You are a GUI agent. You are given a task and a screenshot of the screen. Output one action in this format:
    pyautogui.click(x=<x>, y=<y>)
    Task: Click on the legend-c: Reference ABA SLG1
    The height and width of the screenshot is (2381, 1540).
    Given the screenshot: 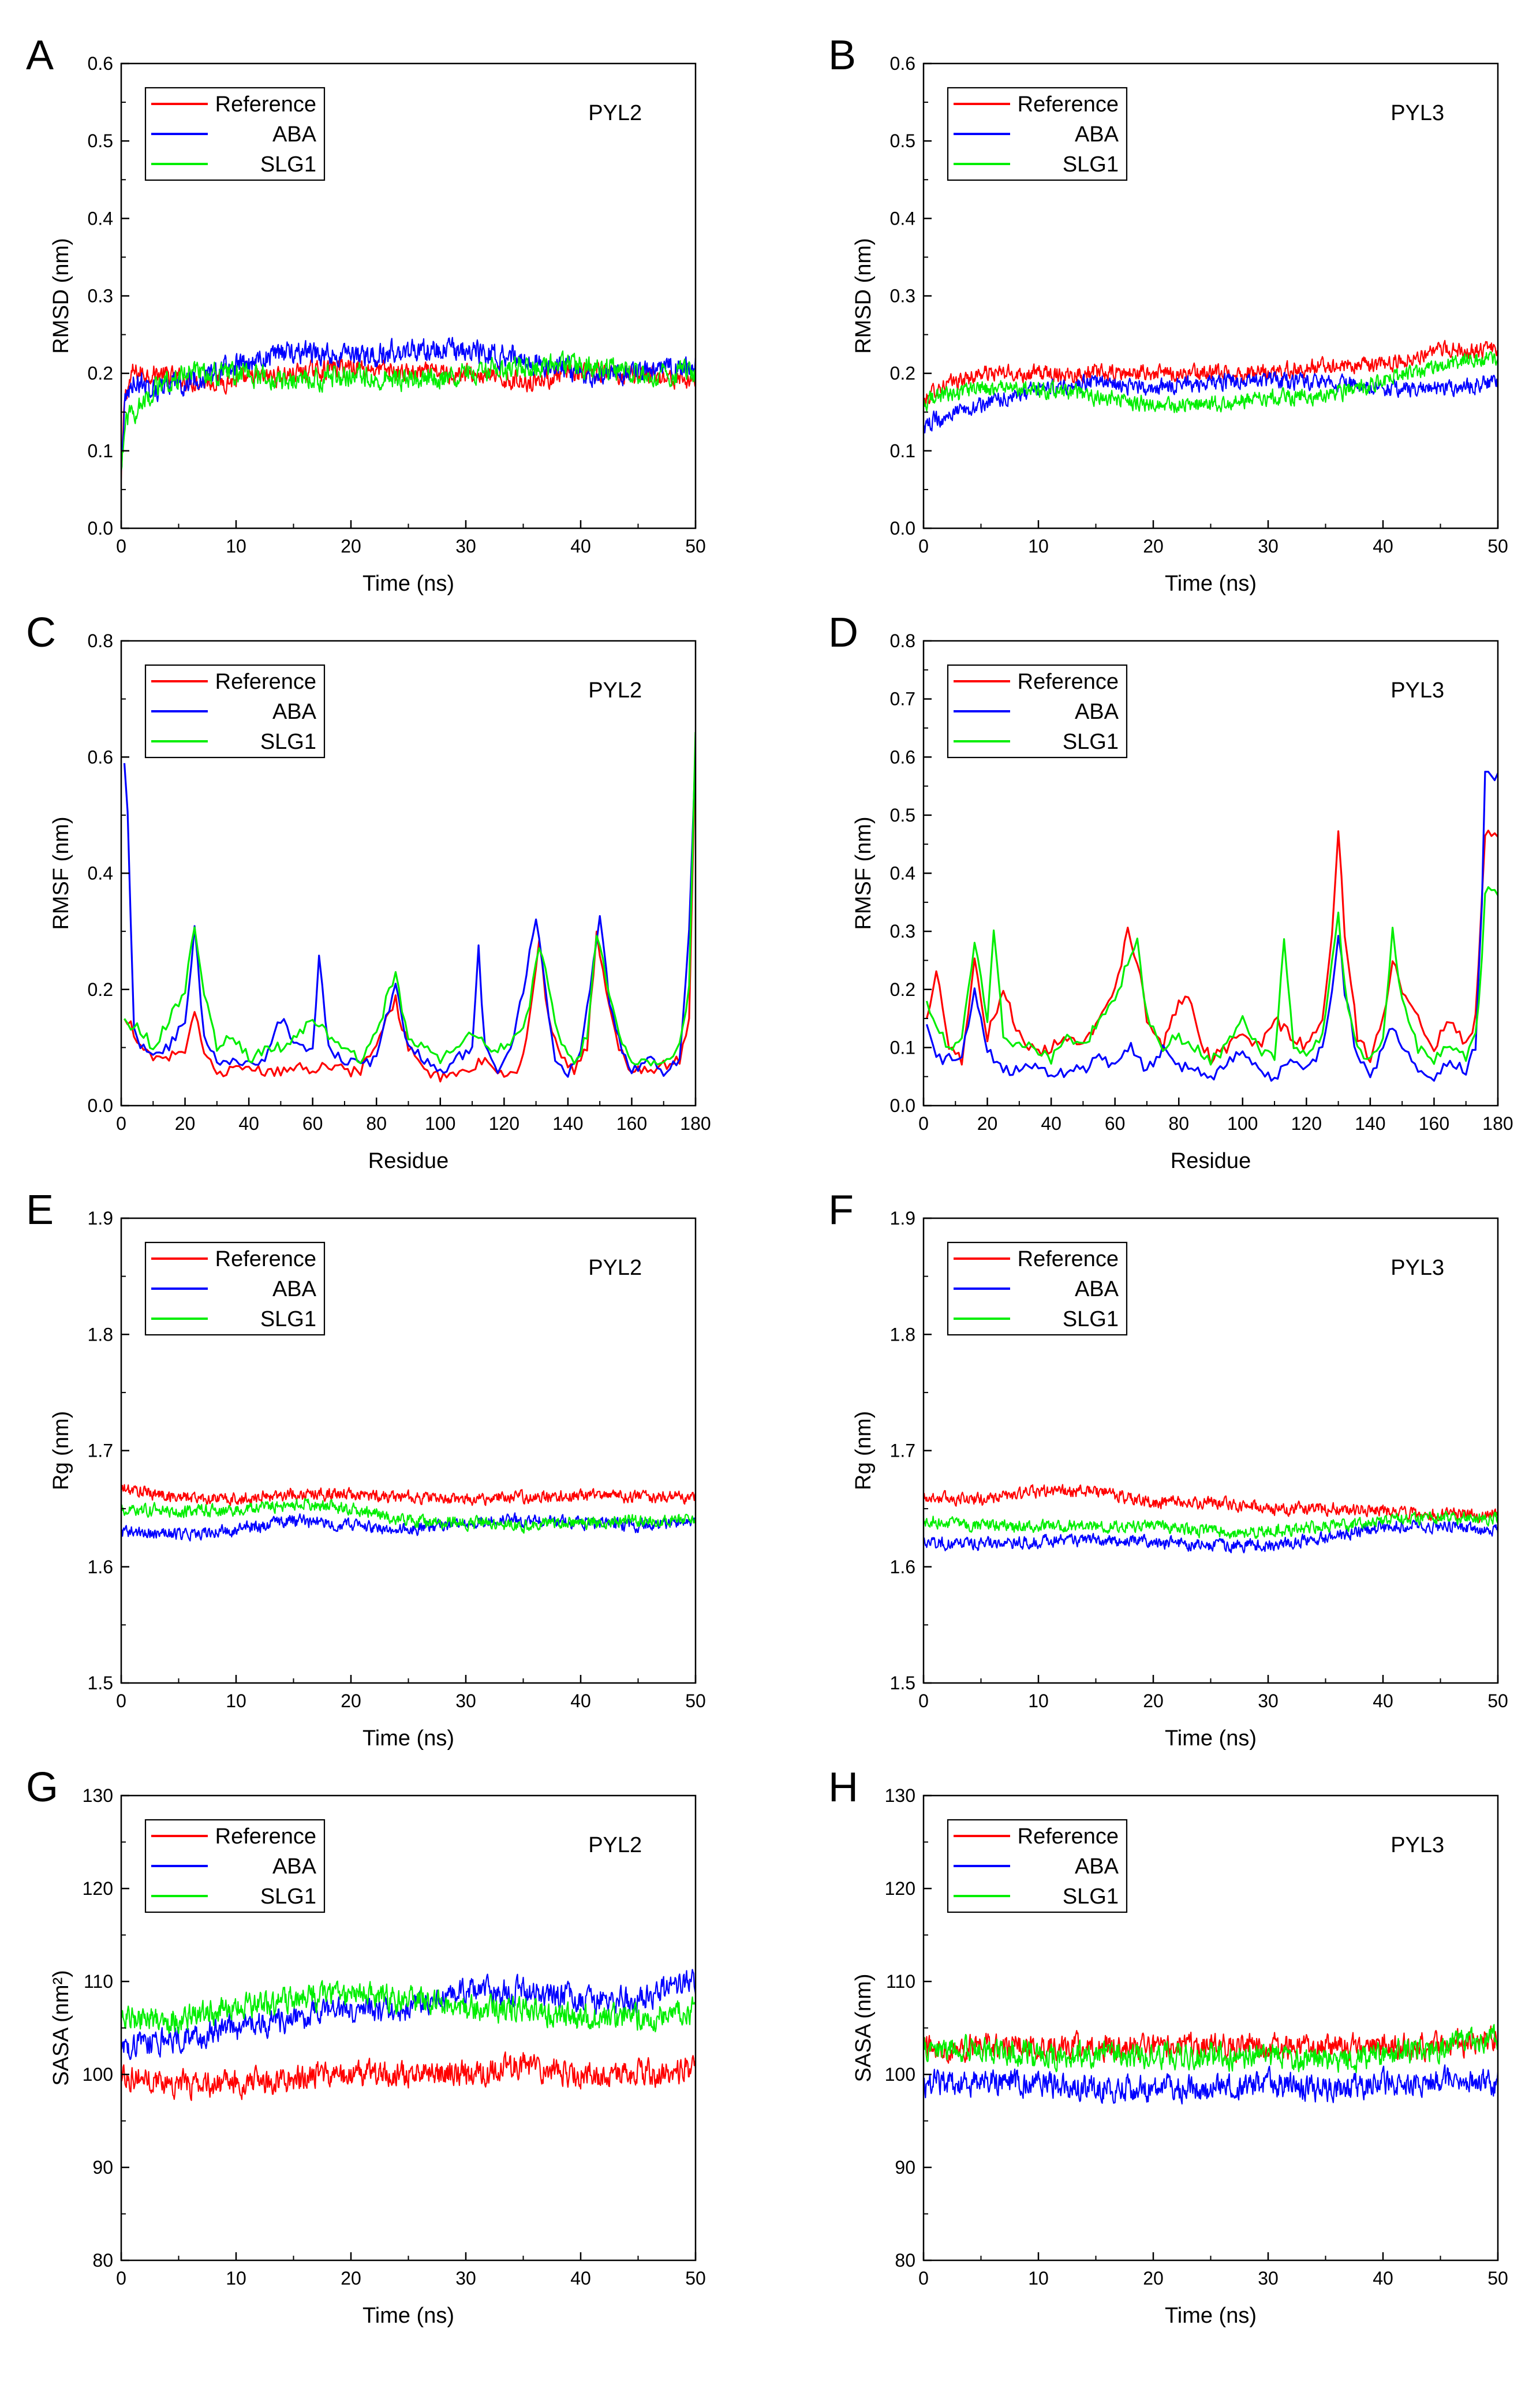 What is the action you would take?
    pyautogui.click(x=235, y=711)
    